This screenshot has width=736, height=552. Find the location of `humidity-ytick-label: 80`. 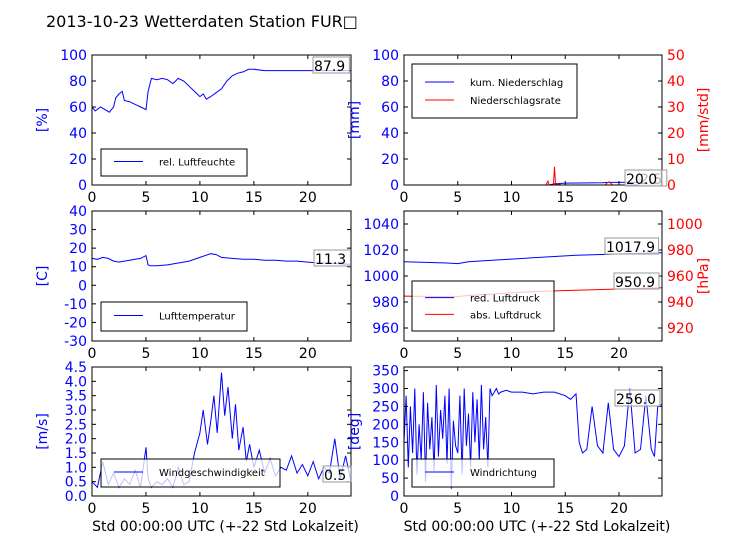

humidity-ytick-label: 80 is located at coordinates (78, 82).